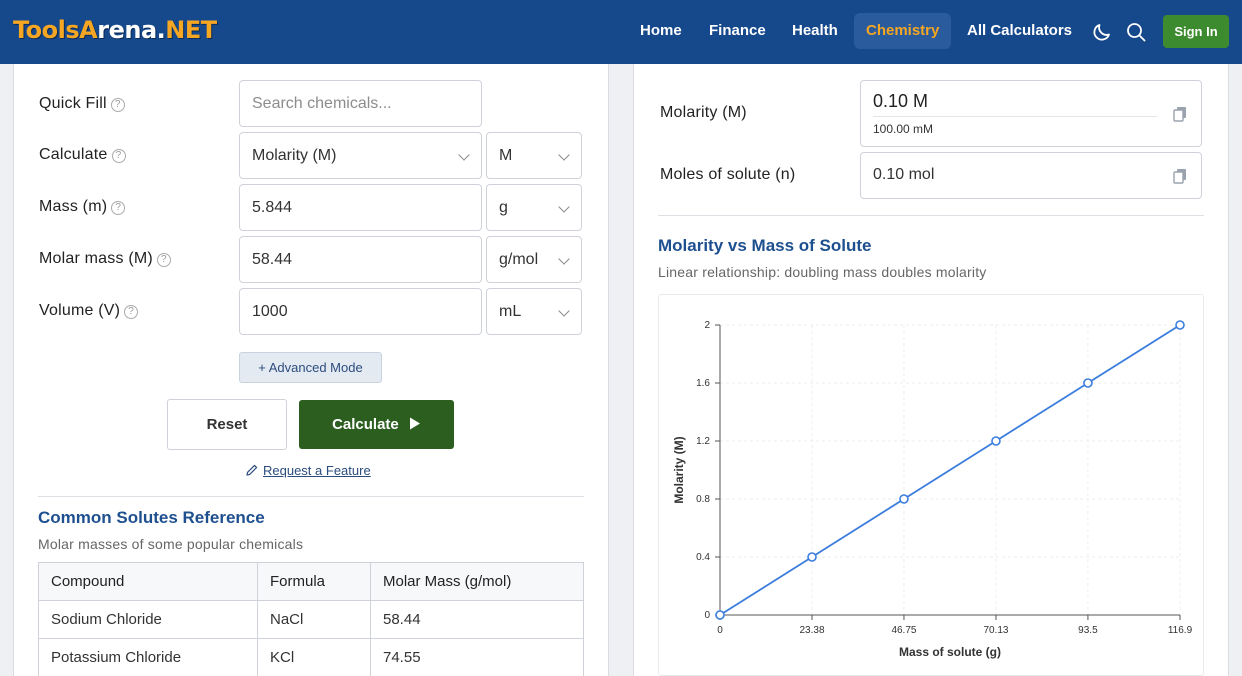 Image resolution: width=1242 pixels, height=676 pixels. Describe the element at coordinates (534, 207) in the screenshot. I see `mass-unit-select: g` at that location.